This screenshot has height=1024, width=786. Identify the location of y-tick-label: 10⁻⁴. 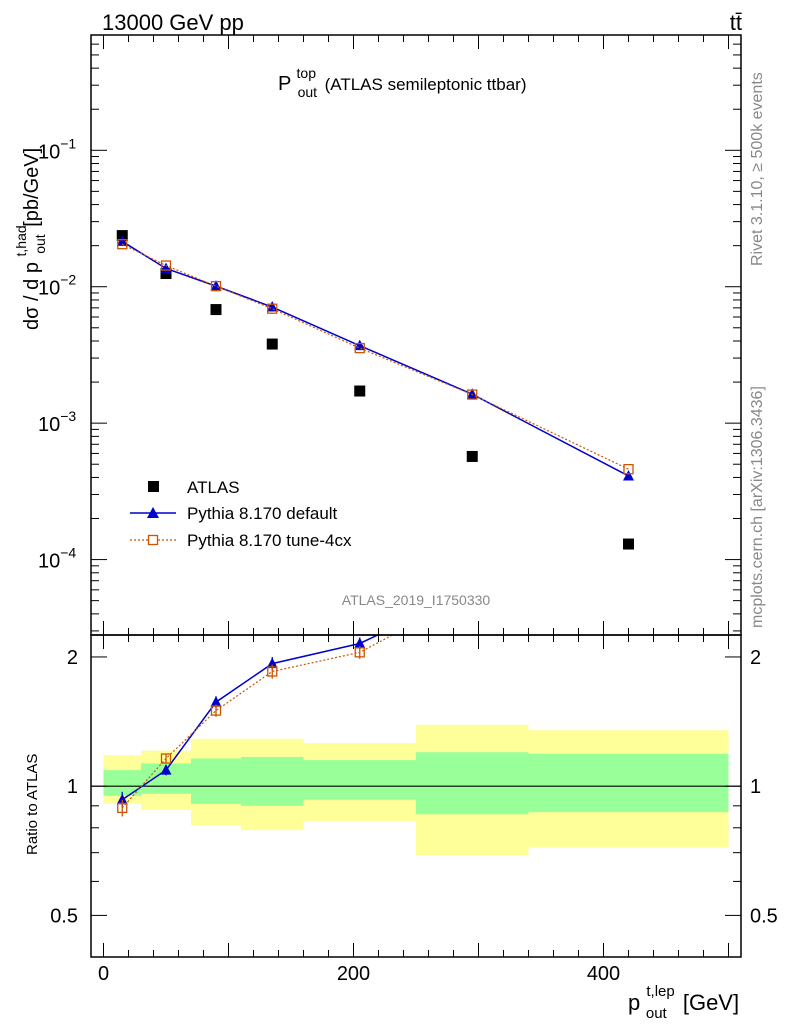
(57, 559).